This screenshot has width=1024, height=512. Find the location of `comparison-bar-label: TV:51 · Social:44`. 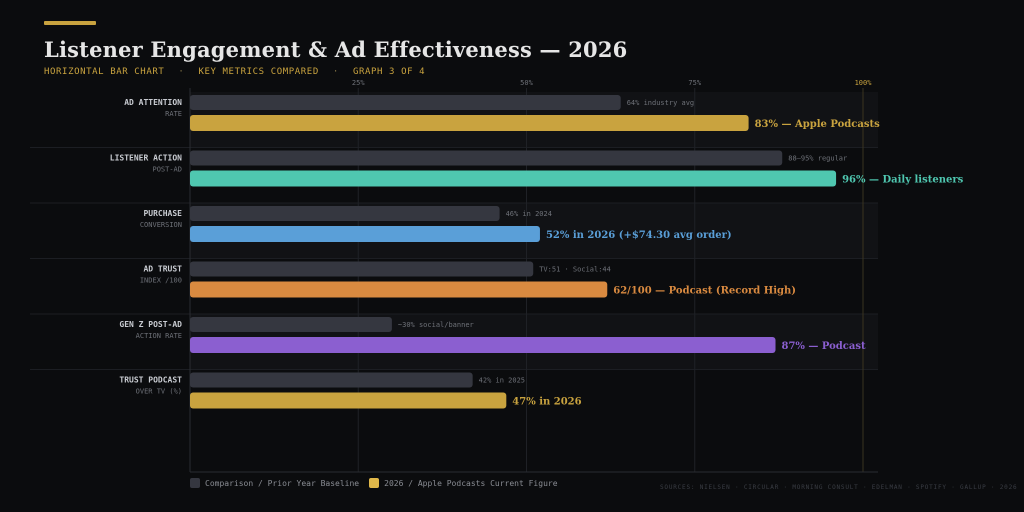

comparison-bar-label: TV:51 · Social:44 is located at coordinates (575, 270).